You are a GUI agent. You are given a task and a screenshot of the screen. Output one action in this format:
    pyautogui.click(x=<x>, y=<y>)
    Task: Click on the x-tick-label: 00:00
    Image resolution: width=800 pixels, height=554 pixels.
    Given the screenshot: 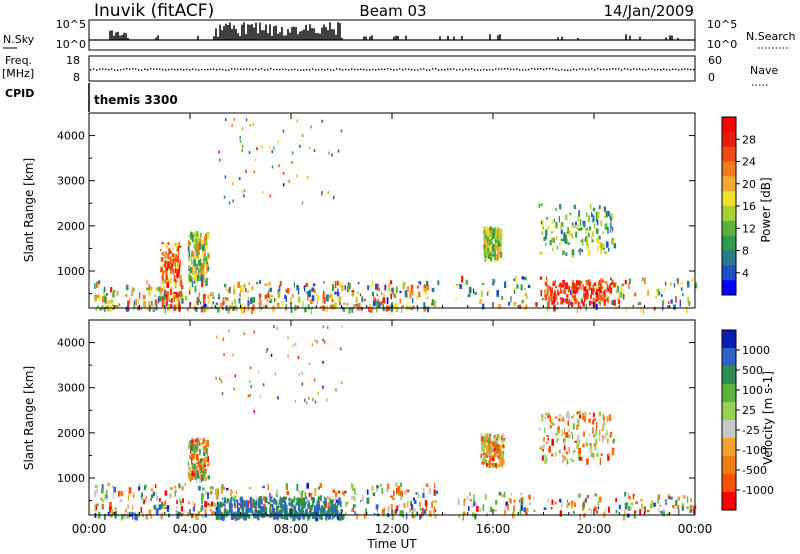 What is the action you would take?
    pyautogui.click(x=695, y=529)
    